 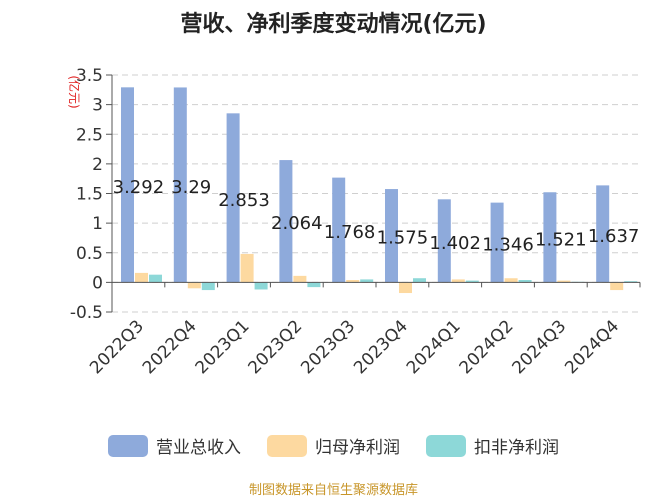 I want to click on revenue-data-label: 1.402, so click(x=455, y=243).